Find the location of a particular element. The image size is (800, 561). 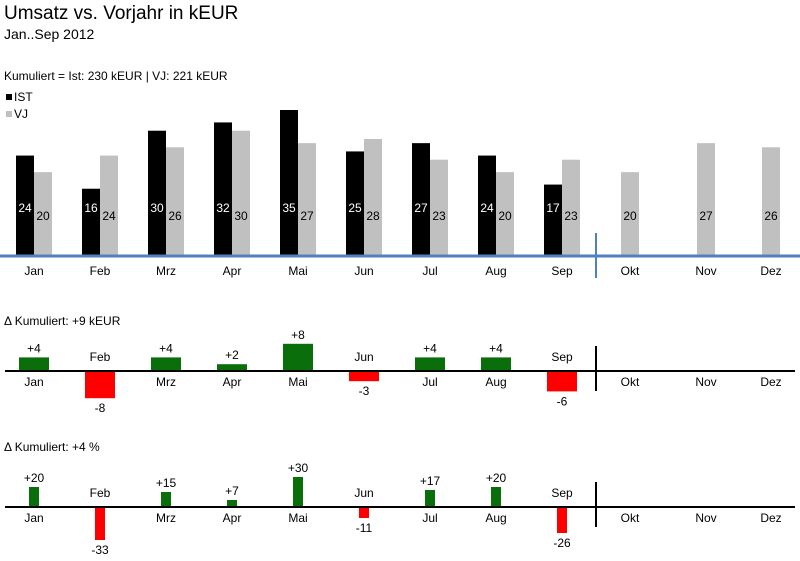

cumulative-summary: Kumuliert = Ist: 230 kEUR | VJ: 221 kEUR is located at coordinates (116, 76).